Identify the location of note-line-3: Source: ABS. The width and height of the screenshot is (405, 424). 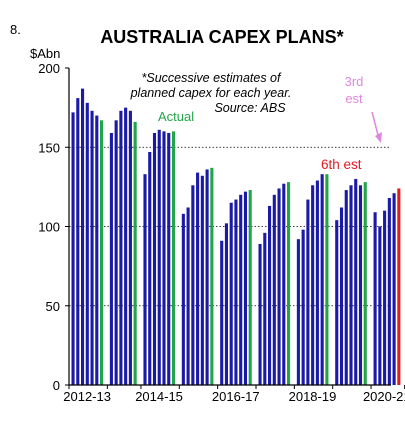
(250, 108).